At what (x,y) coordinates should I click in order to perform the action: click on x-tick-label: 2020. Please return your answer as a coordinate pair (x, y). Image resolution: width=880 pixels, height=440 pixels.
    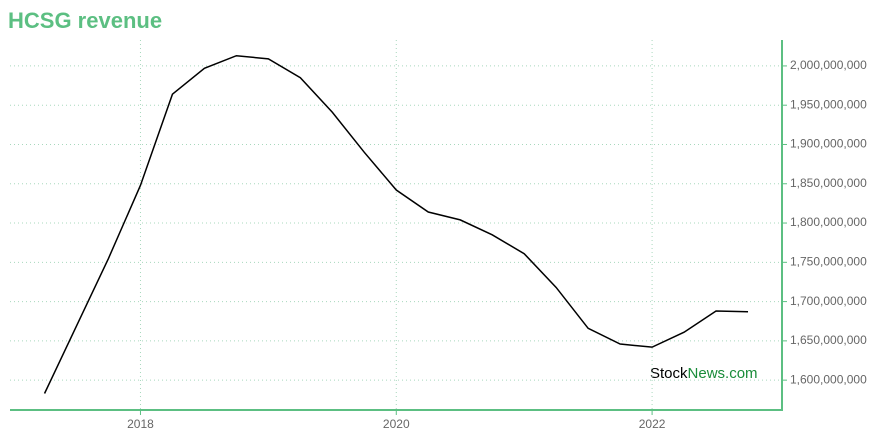
    Looking at the image, I should click on (396, 424).